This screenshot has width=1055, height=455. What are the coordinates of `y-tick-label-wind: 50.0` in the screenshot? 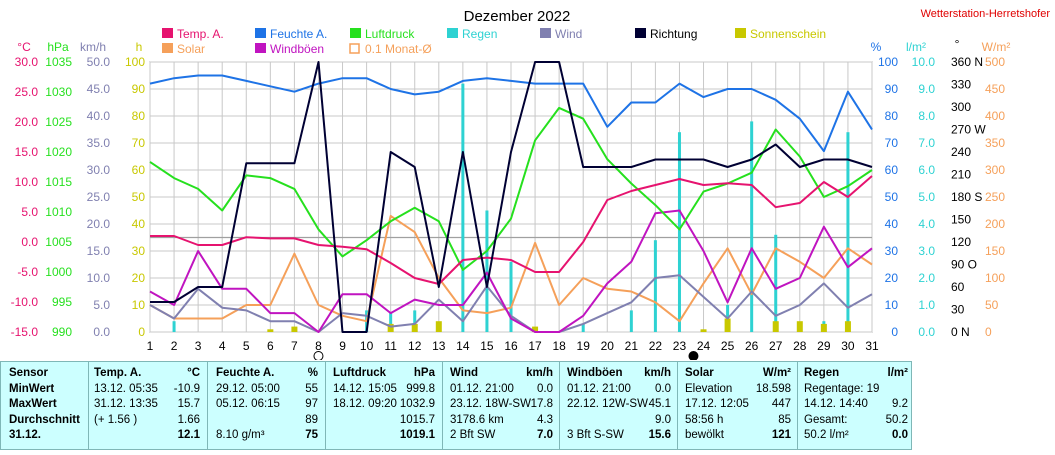 It's located at (99, 62).